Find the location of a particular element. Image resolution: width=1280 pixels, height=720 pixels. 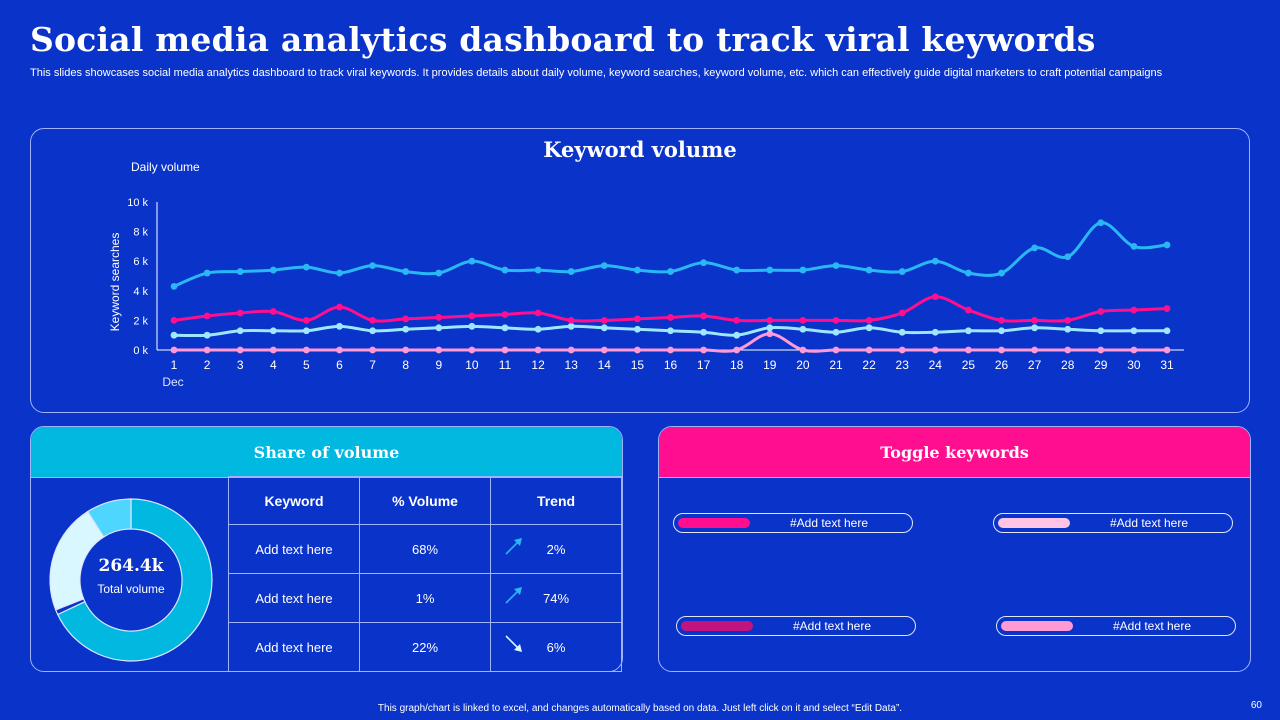

trend-value: 74% is located at coordinates (556, 598).